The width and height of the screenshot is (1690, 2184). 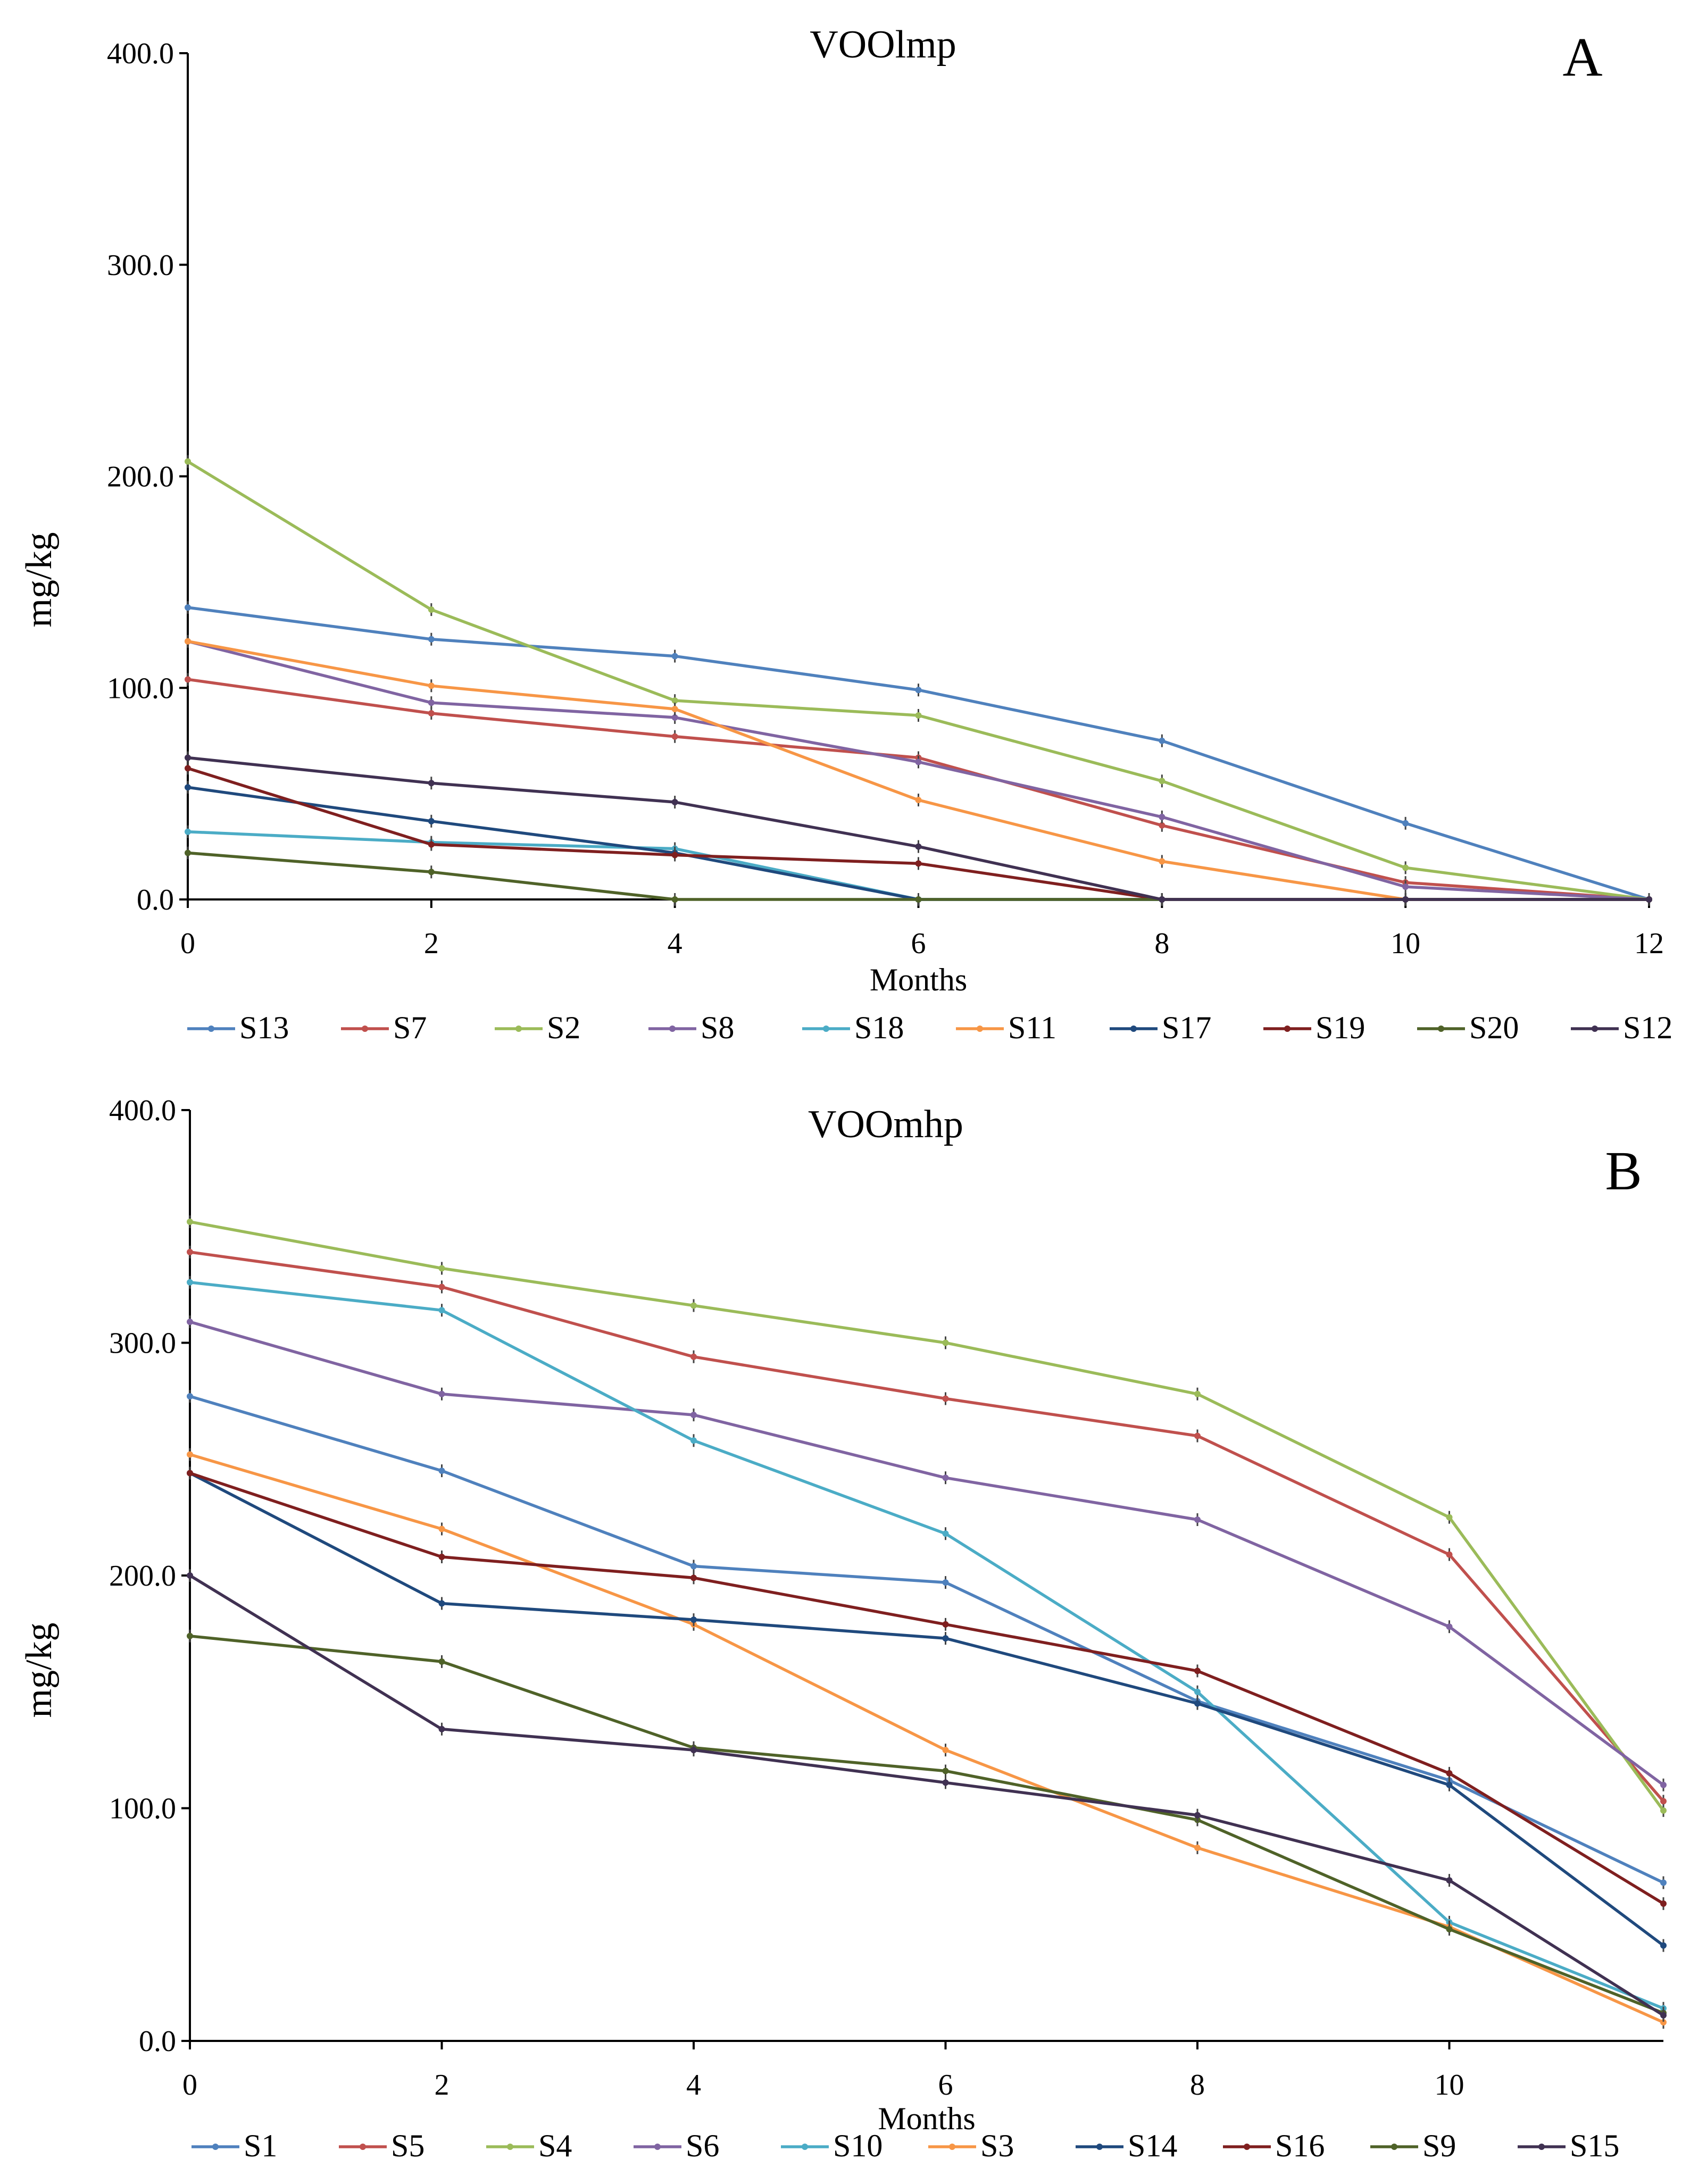 I want to click on legend-item-s9: S9, so click(x=1413, y=2145).